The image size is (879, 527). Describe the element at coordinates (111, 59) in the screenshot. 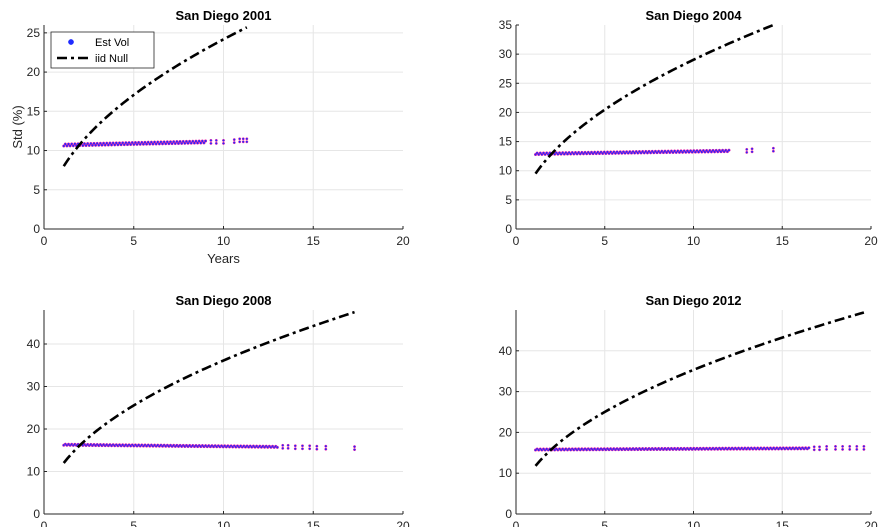

I see `legend-iid-null-label: iid Null` at that location.